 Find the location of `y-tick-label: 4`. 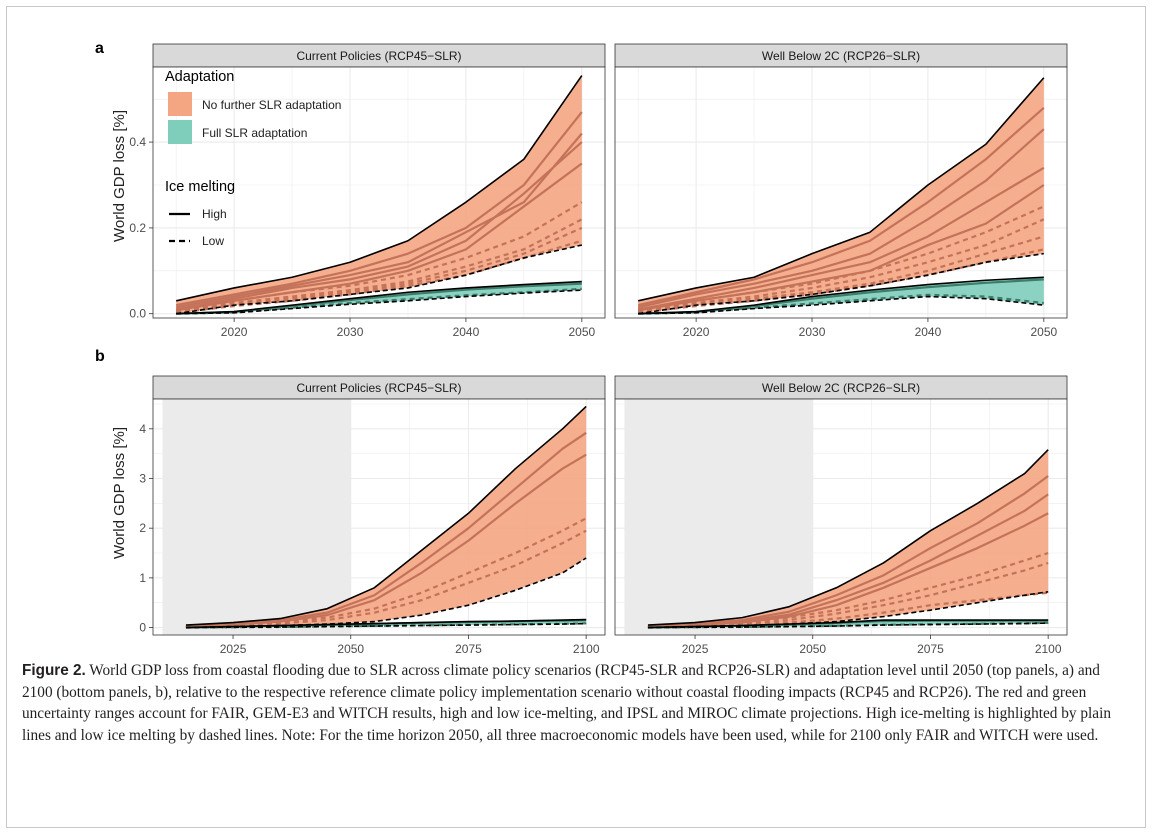

y-tick-label: 4 is located at coordinates (142, 429).